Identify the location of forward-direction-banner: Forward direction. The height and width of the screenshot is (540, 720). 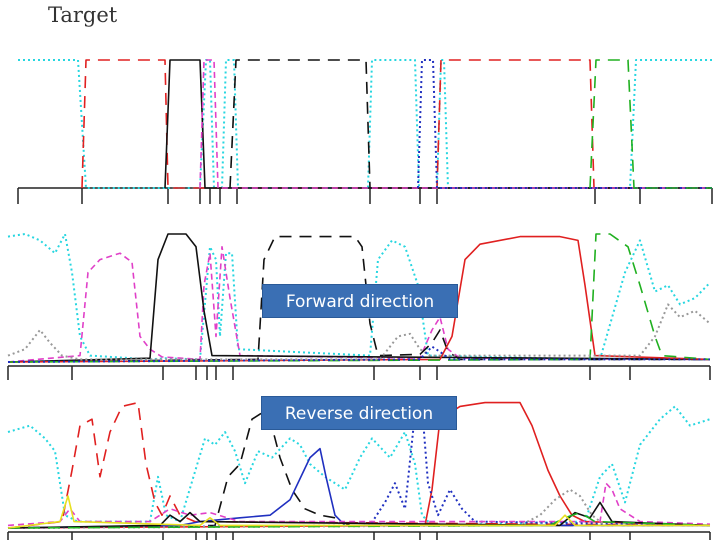
(360, 301).